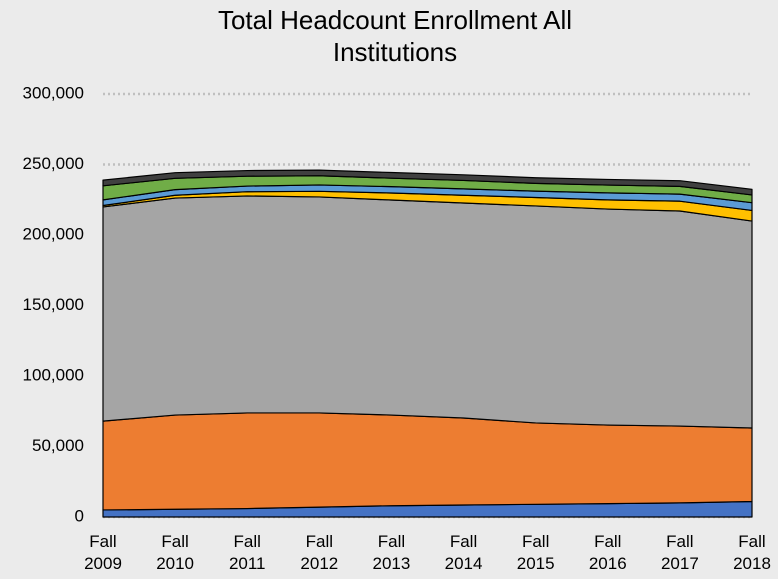 This screenshot has width=778, height=579. Describe the element at coordinates (53, 233) in the screenshot. I see `y-tick-label: 200,000` at that location.